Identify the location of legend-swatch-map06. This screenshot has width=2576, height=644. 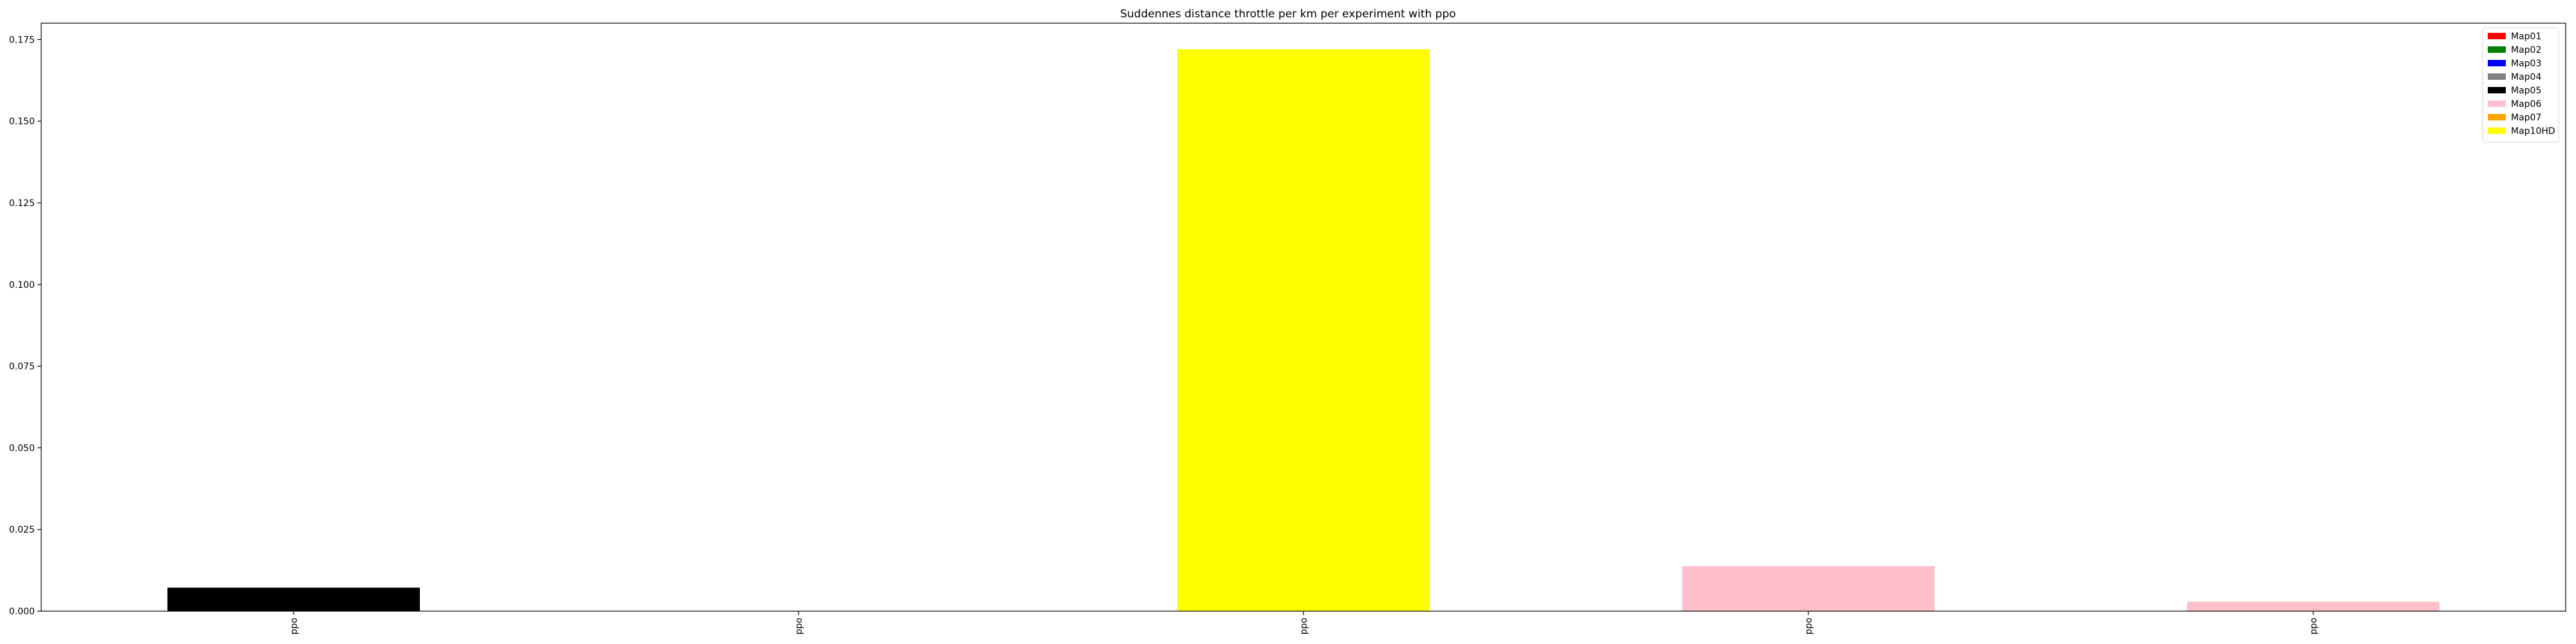
(2497, 104).